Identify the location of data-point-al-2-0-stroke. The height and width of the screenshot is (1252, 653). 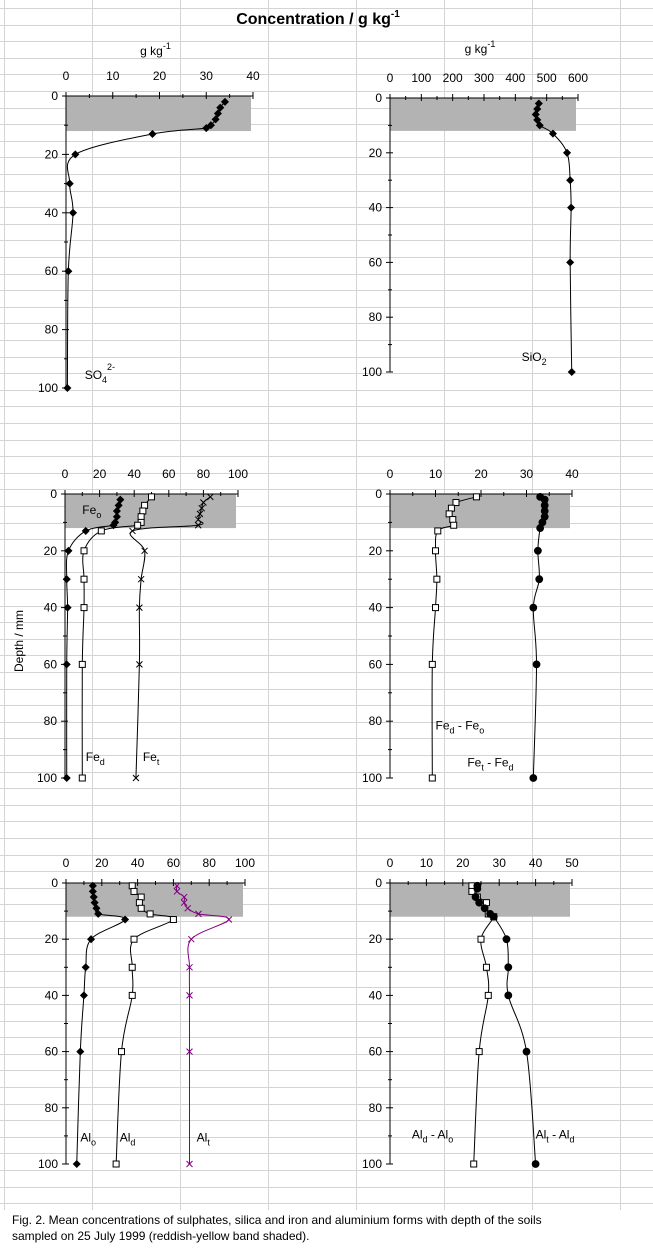
(177, 886).